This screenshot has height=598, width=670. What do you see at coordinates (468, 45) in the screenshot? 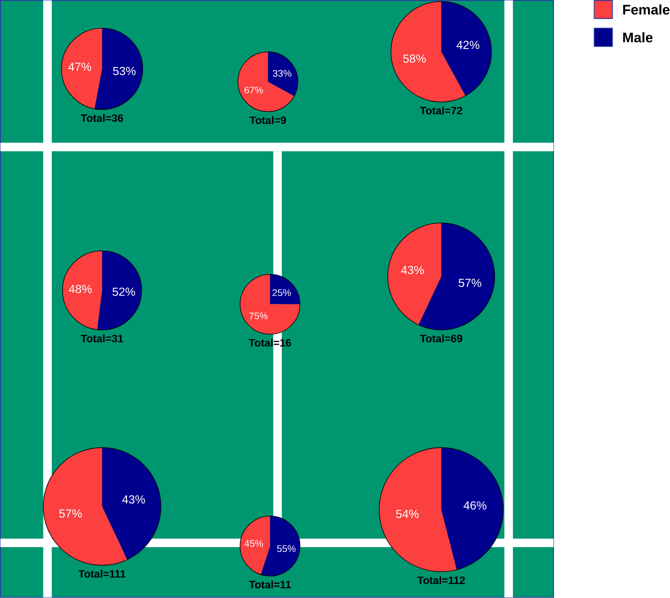
I see `data-label: 42%` at bounding box center [468, 45].